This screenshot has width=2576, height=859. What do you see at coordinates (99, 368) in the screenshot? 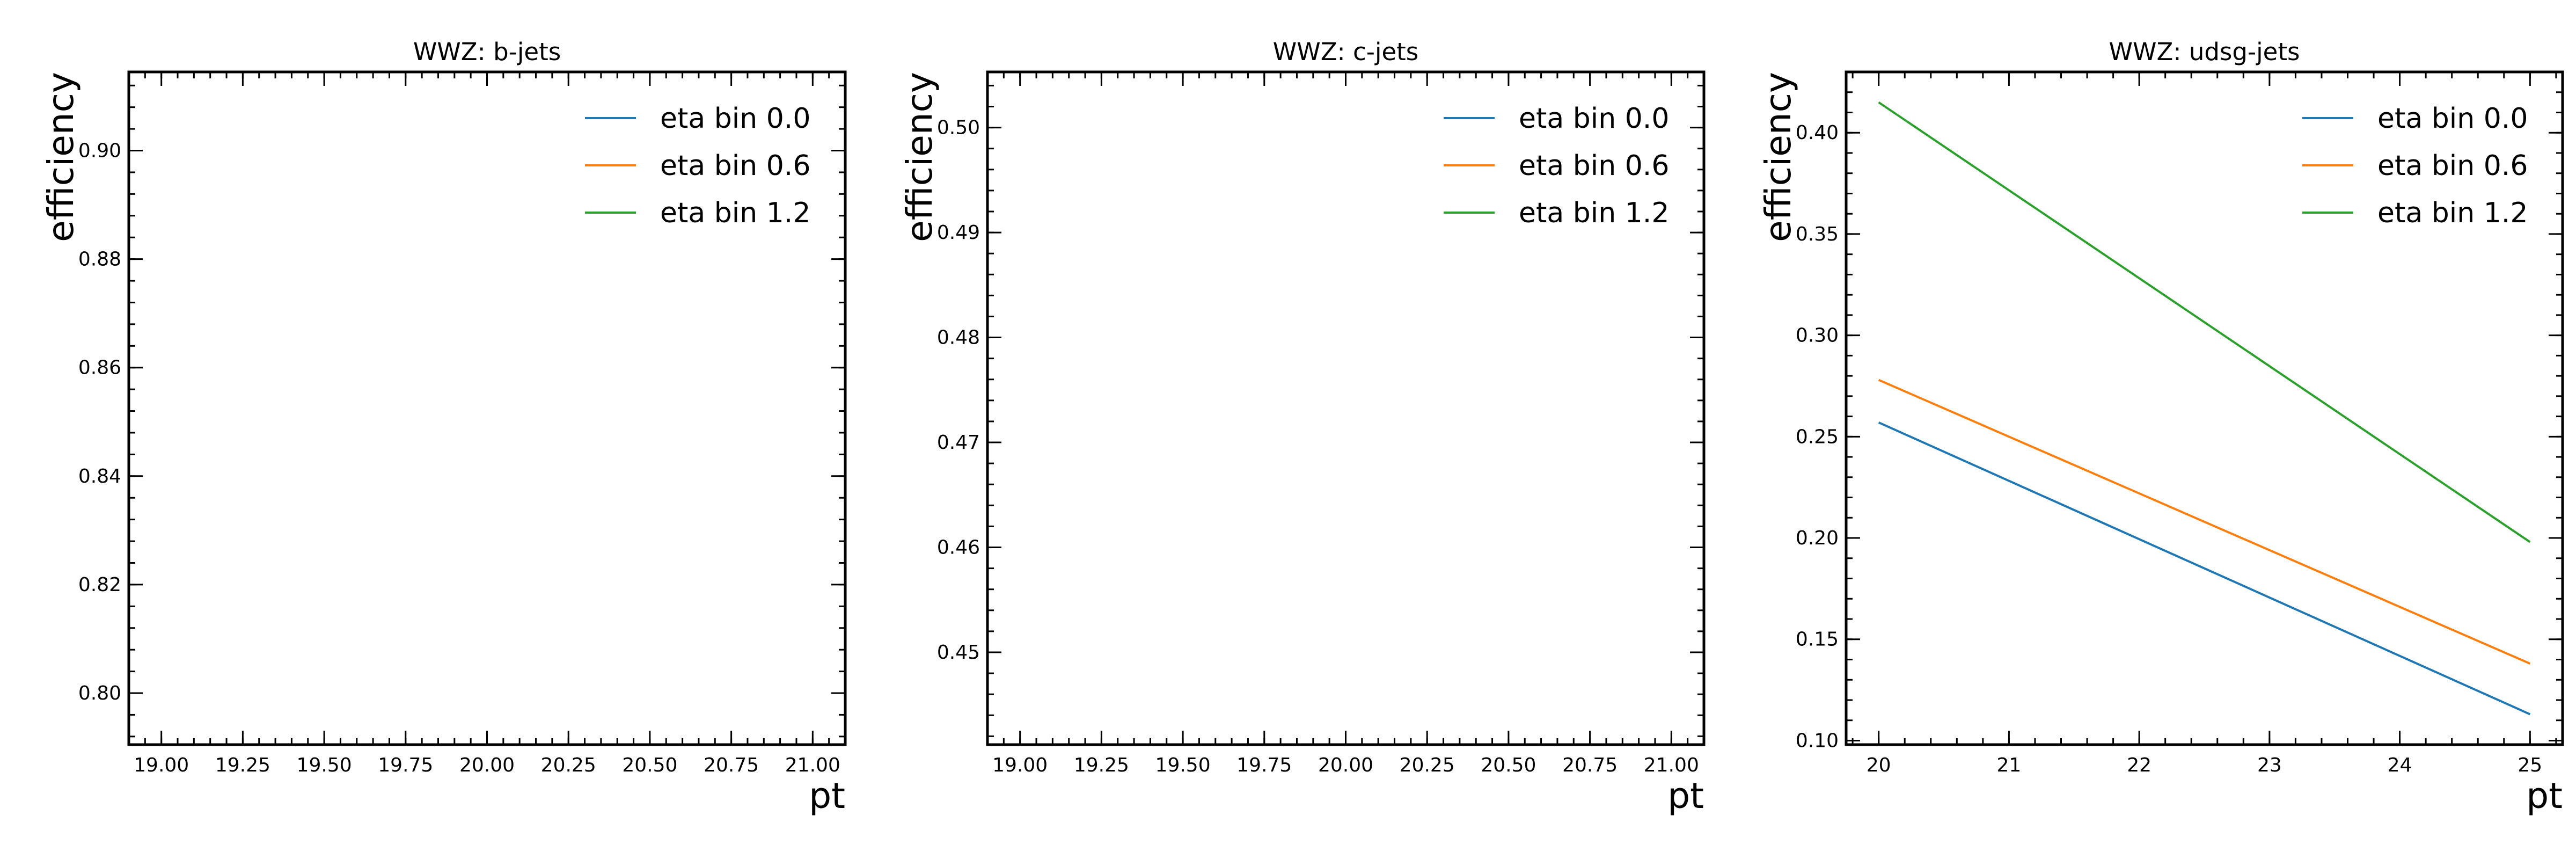
I see `y-tick-label: 0.86` at bounding box center [99, 368].